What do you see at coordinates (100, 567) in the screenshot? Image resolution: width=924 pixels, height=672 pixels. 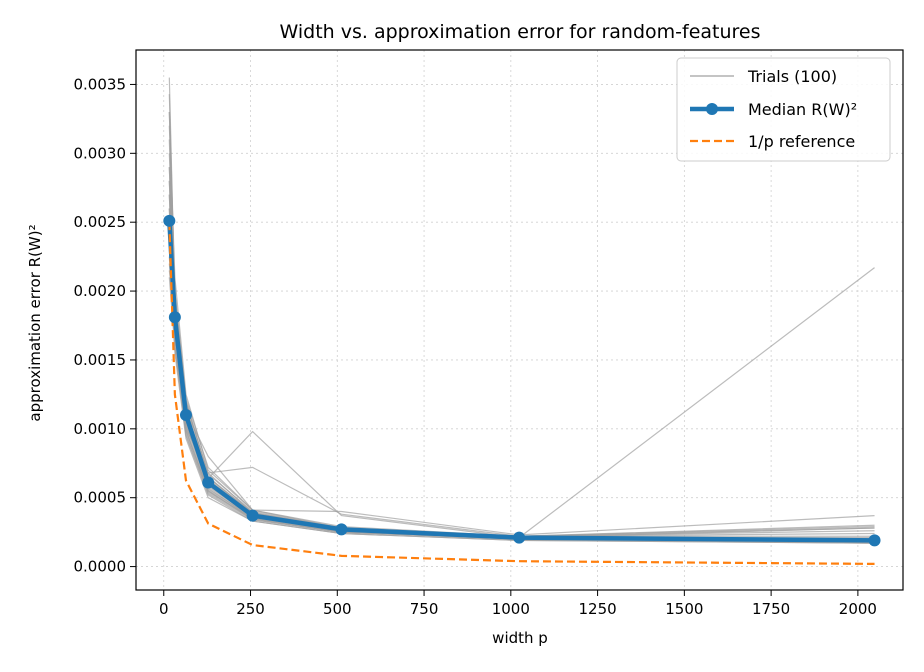 I see `y-tick-label: 0.0000` at bounding box center [100, 567].